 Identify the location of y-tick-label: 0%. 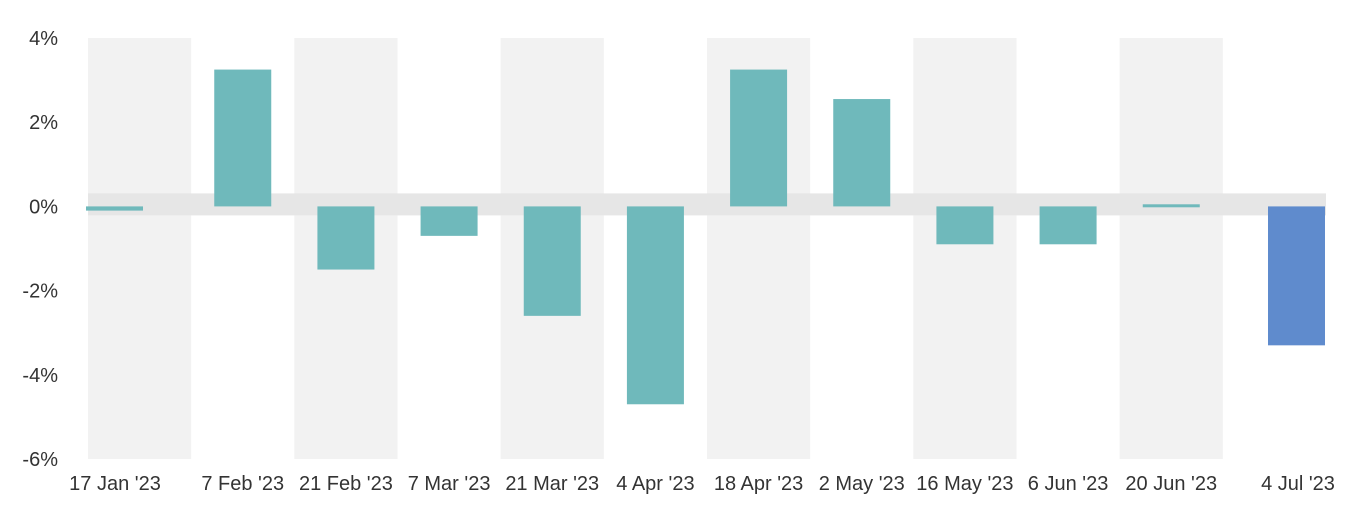
(43, 207).